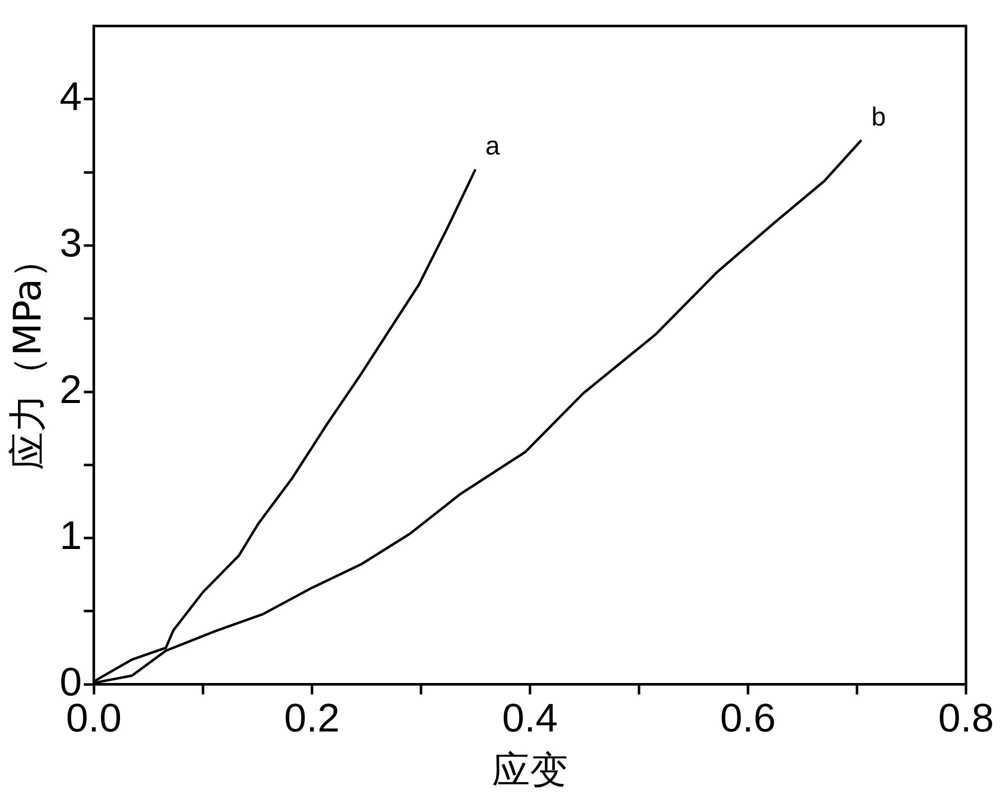 The height and width of the screenshot is (804, 1000). Describe the element at coordinates (748, 718) in the screenshot. I see `x-tick-label: 0.6` at that location.